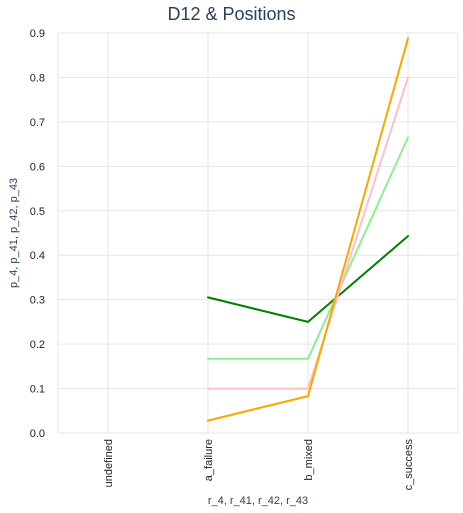 The height and width of the screenshot is (513, 463). I want to click on y-tick-label: 0.0, so click(37, 434).